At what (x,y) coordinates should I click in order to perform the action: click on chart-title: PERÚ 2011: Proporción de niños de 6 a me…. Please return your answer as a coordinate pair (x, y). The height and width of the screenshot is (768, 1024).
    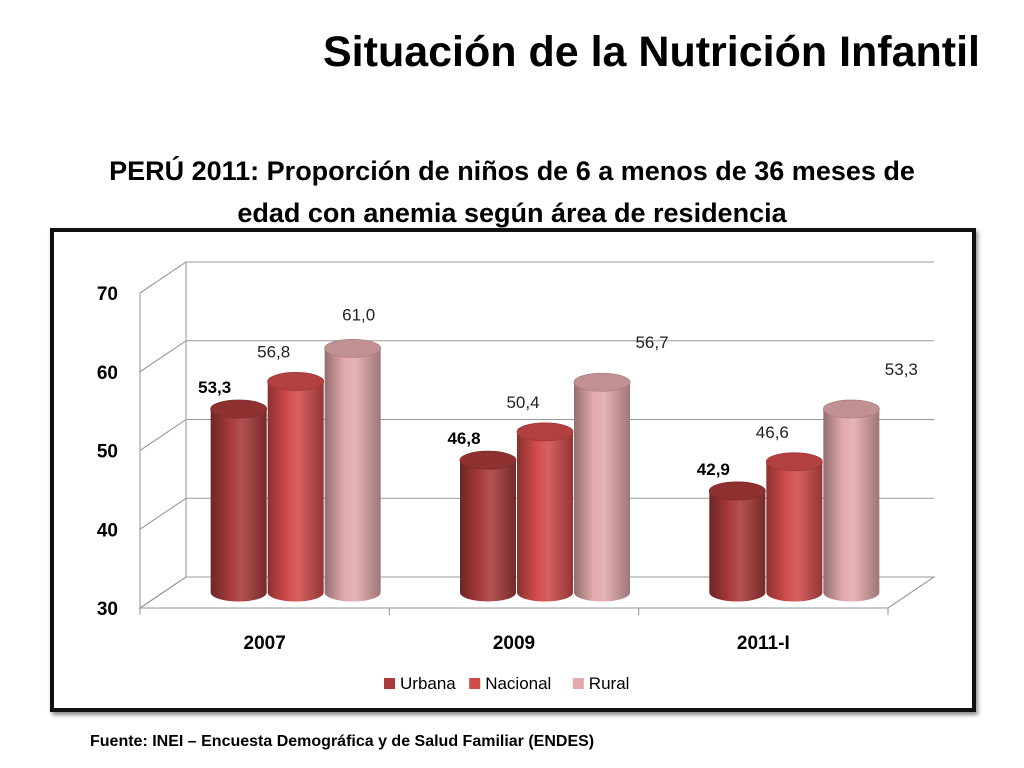
    Looking at the image, I should click on (512, 192).